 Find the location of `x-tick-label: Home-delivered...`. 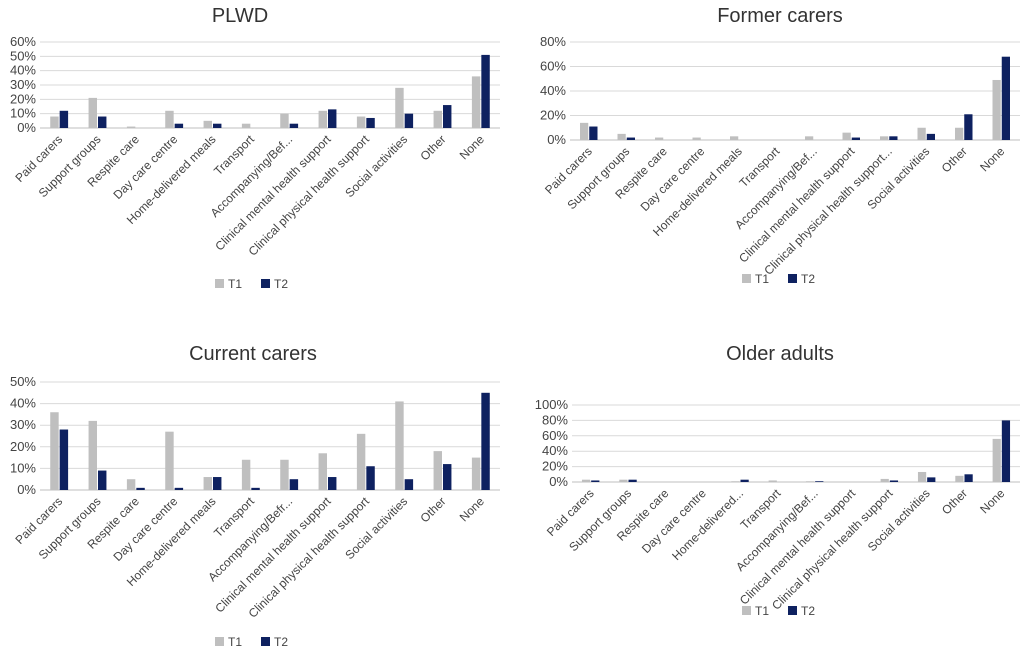

x-tick-label: Home-delivered... is located at coordinates (707, 524).